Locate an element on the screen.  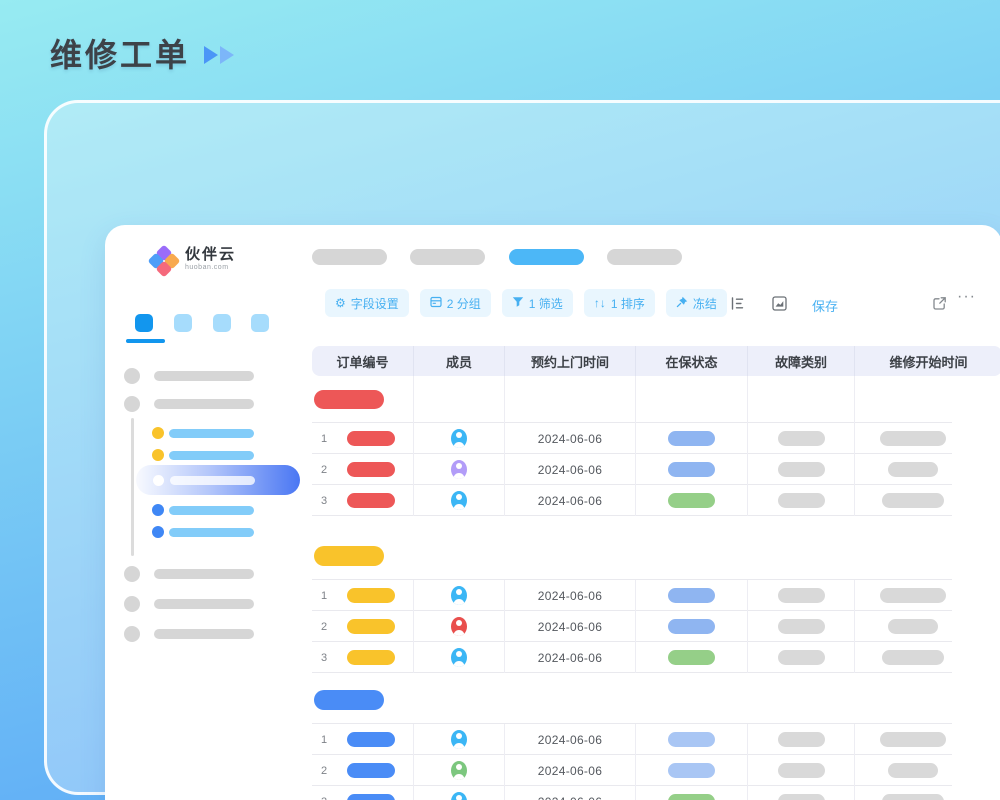
column-header-2: 成员 is located at coordinates (458, 361).